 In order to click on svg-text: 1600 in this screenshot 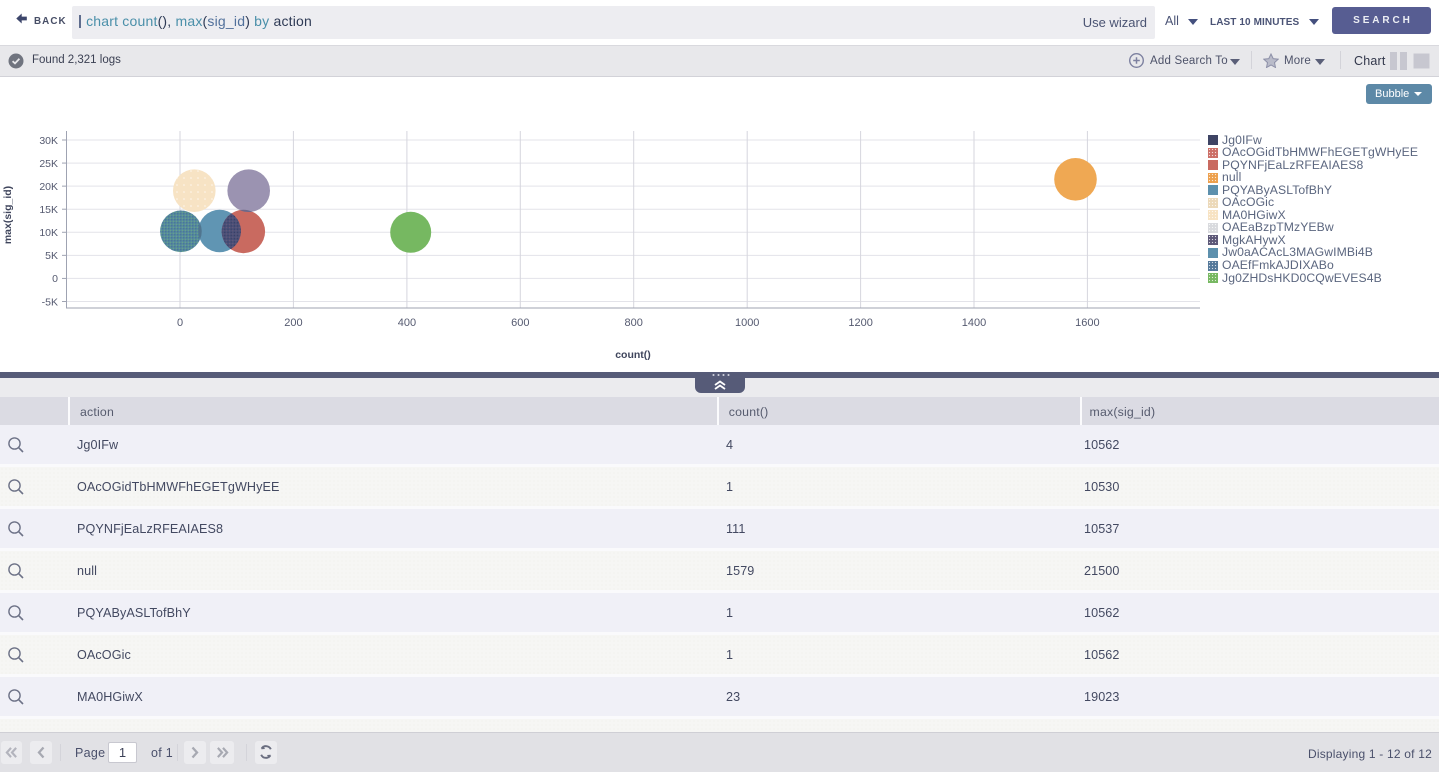, I will do `click(1087, 323)`.